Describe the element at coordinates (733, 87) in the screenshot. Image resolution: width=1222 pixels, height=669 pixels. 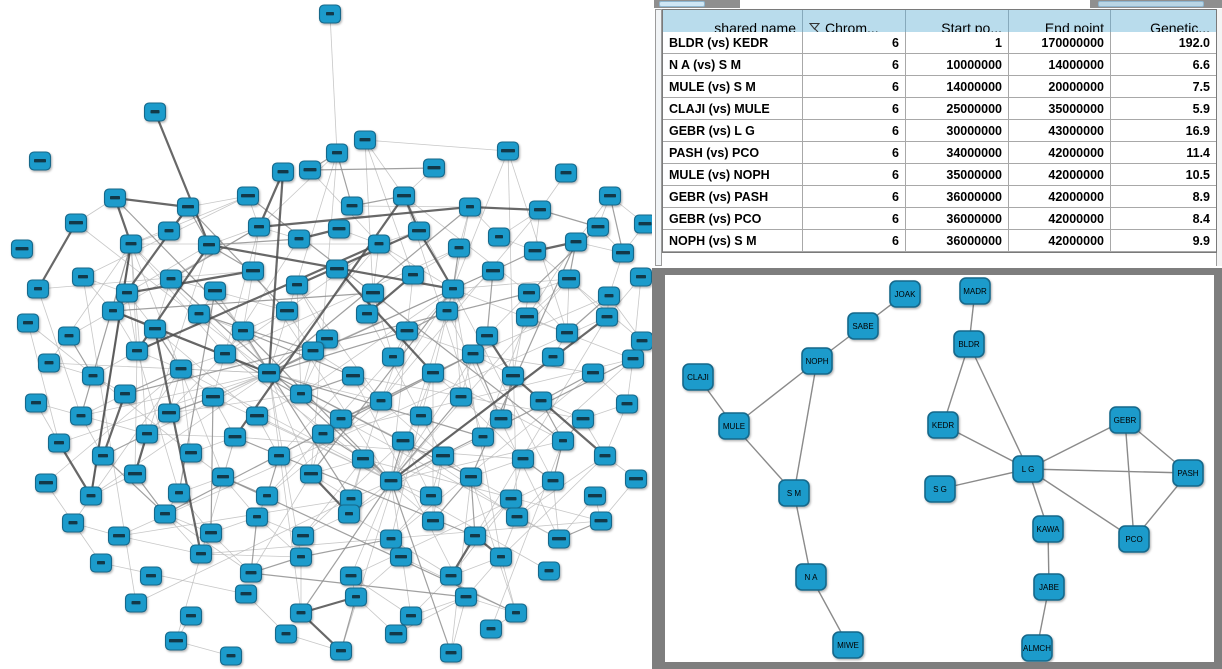
I see `table-row-shared-name: MULE (vs) S M` at that location.